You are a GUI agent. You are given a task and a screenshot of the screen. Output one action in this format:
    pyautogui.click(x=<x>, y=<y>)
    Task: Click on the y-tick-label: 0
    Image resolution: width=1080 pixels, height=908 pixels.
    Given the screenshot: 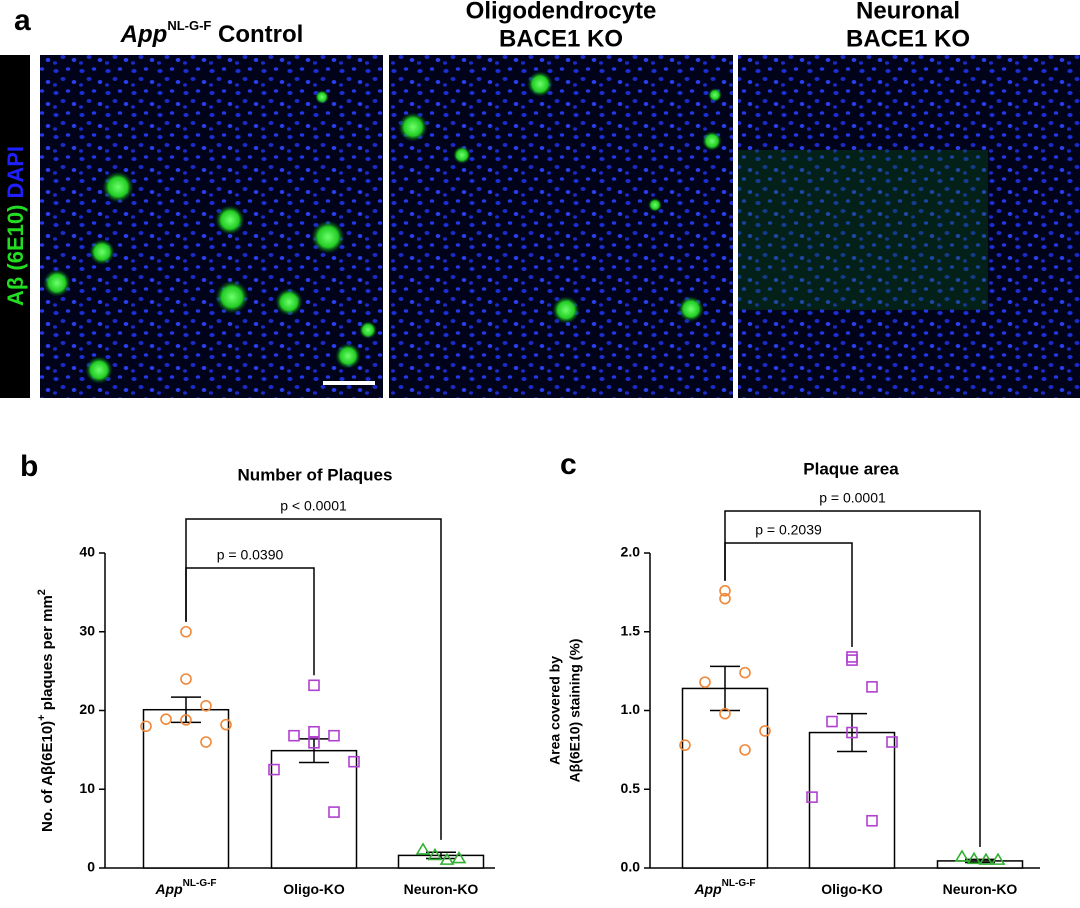 What is the action you would take?
    pyautogui.click(x=91, y=867)
    